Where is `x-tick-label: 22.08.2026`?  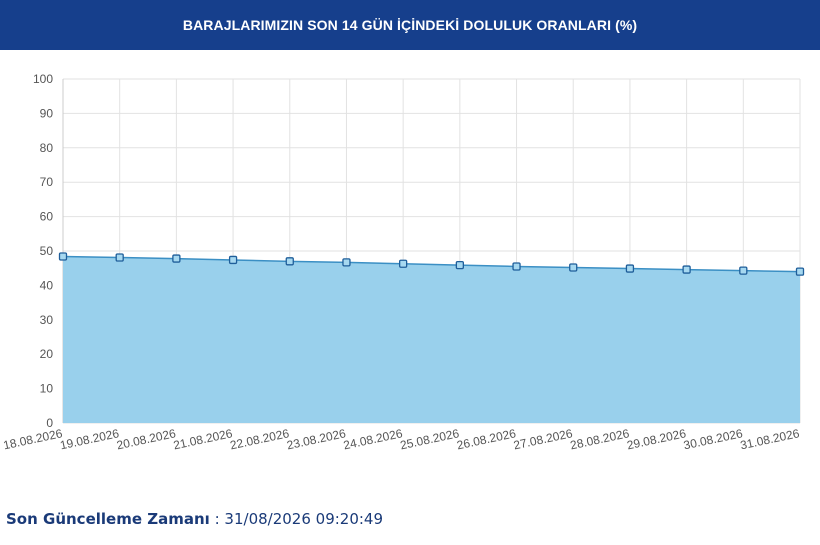 x-tick-label: 22.08.2026 is located at coordinates (260, 439).